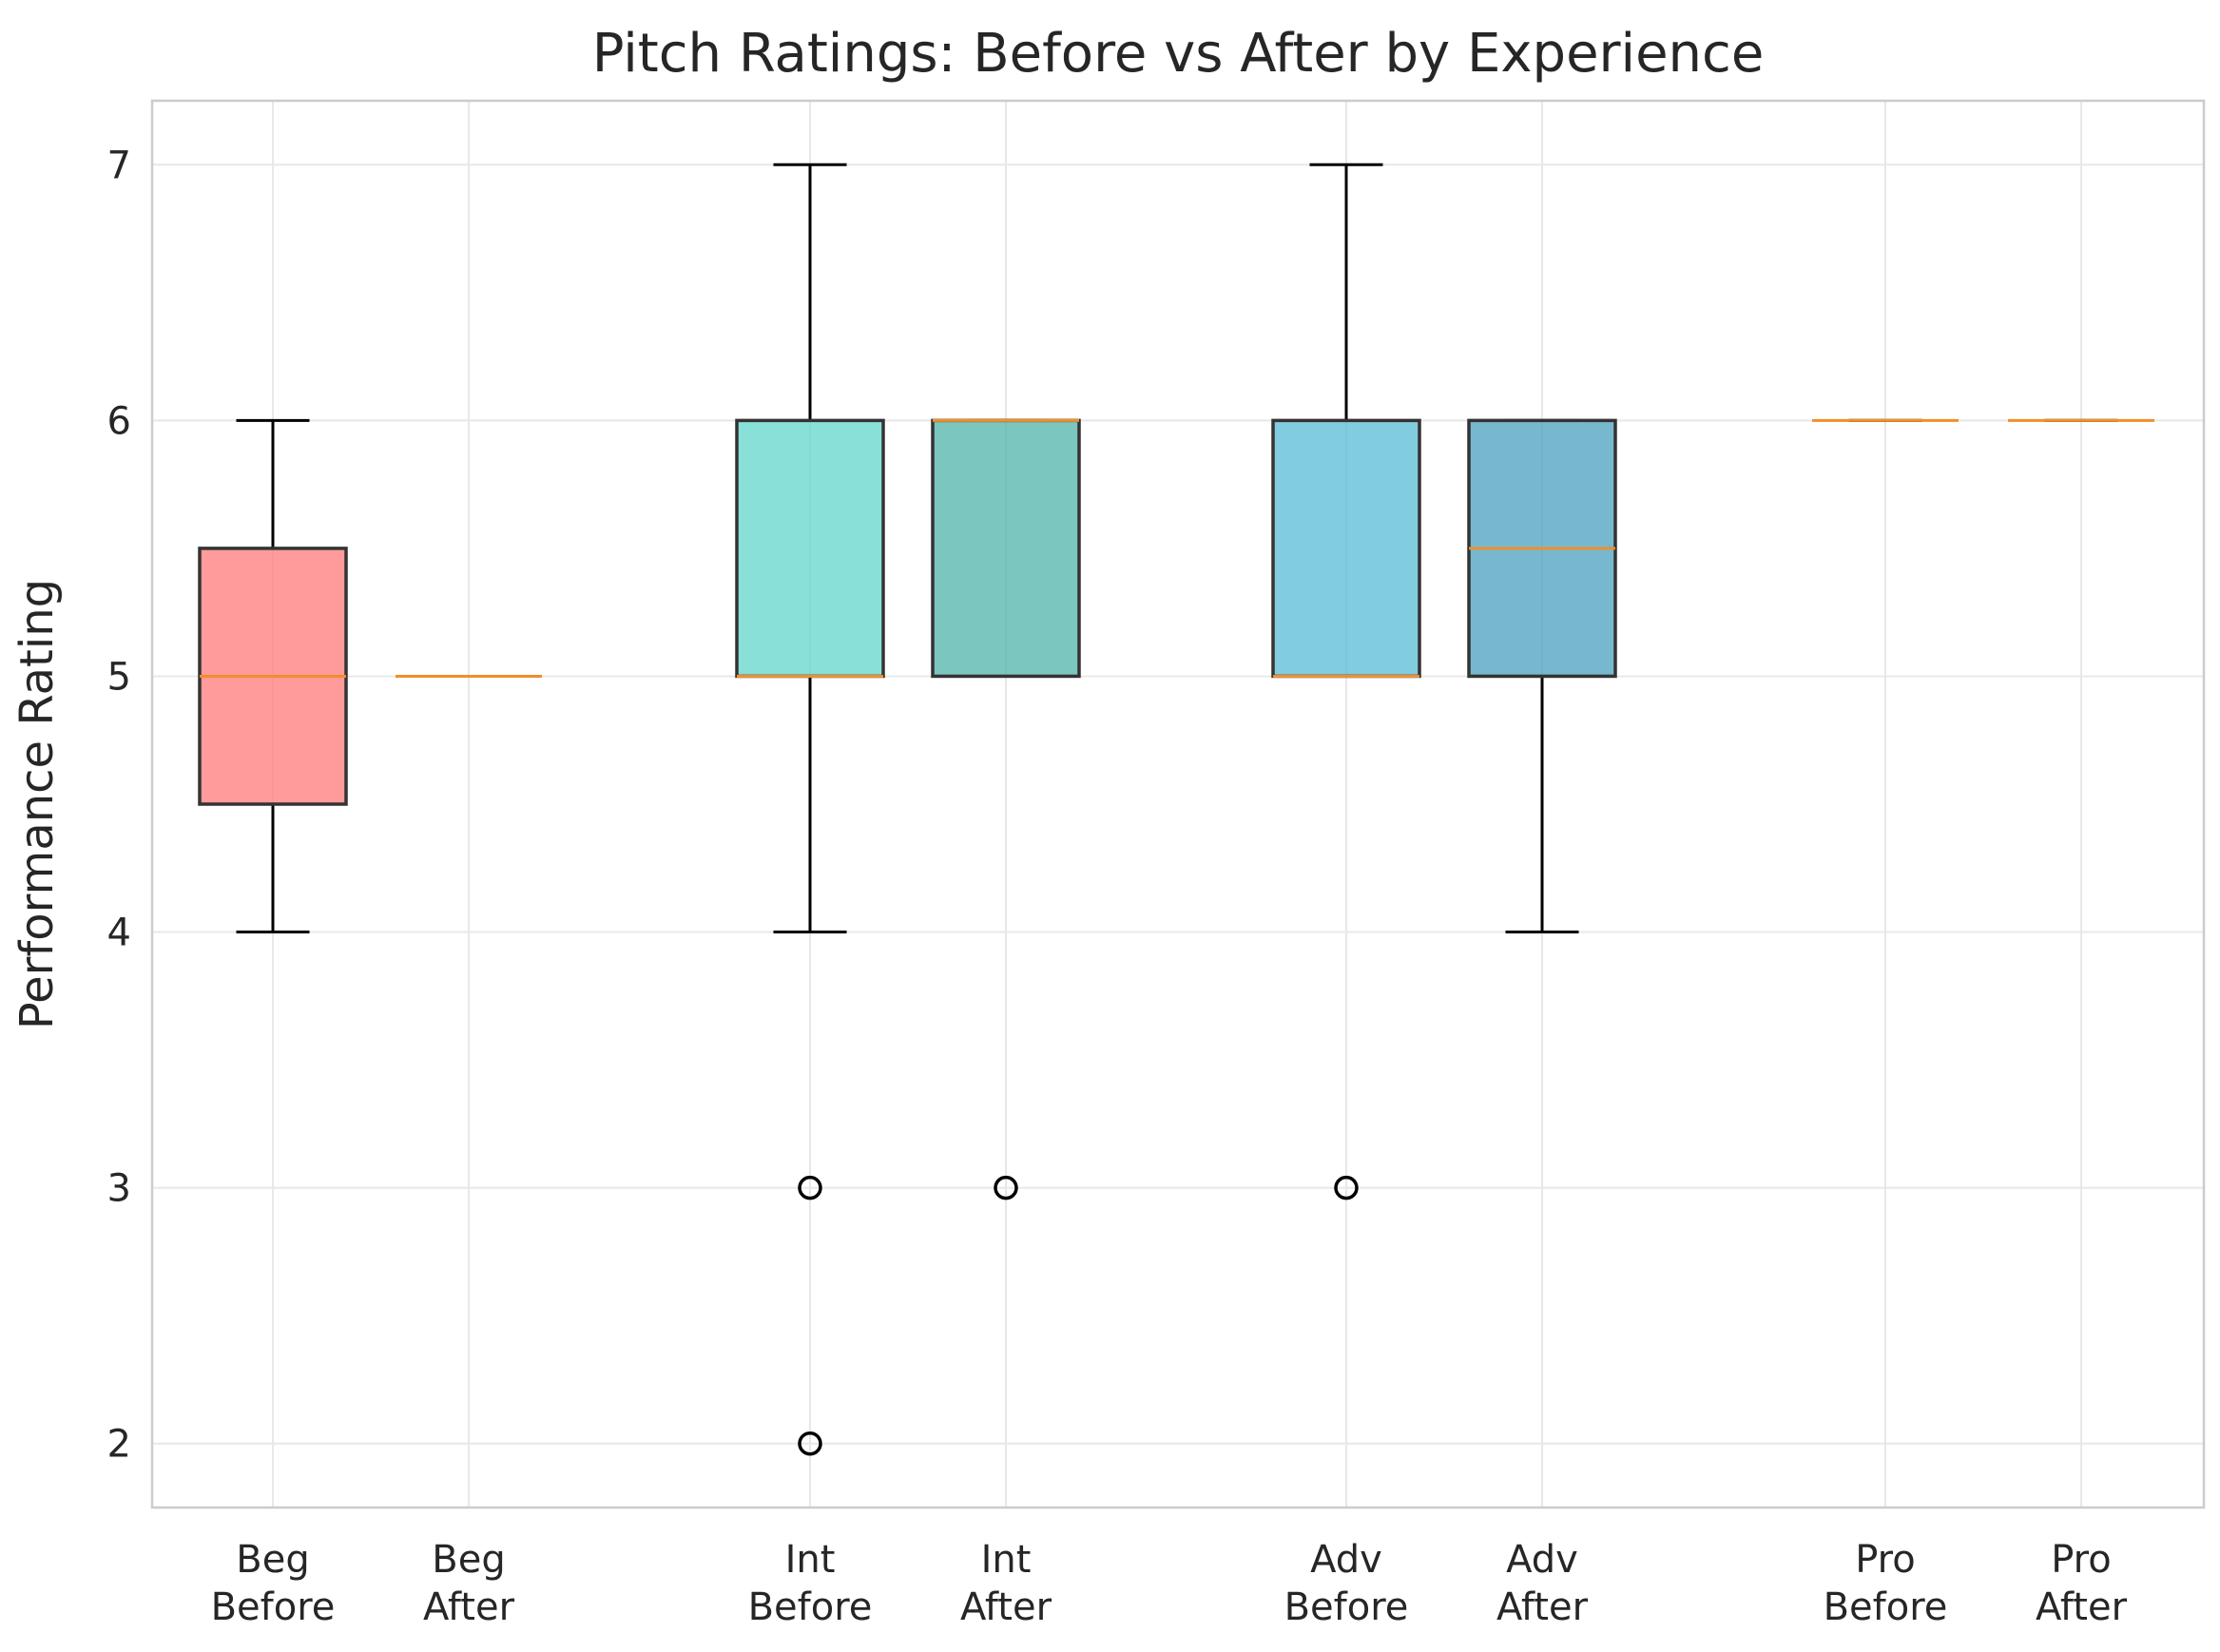 This screenshot has width=2220, height=1652. I want to click on box-adv-after, so click(1542, 676).